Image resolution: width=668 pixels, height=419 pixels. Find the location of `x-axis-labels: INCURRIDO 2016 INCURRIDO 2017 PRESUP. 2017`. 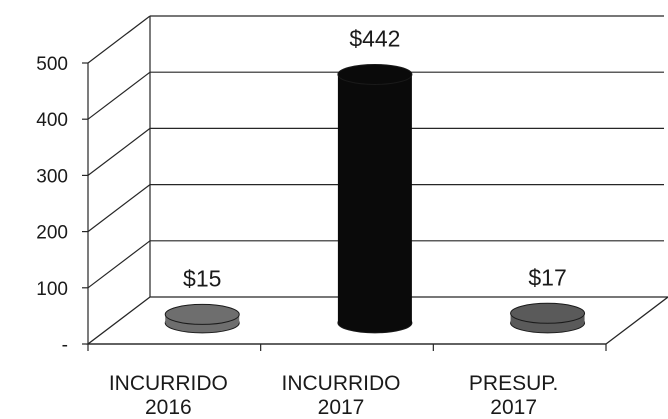

x-axis-labels: INCURRIDO 2016 INCURRIDO 2017 PRESUP. 2017 is located at coordinates (334, 395).